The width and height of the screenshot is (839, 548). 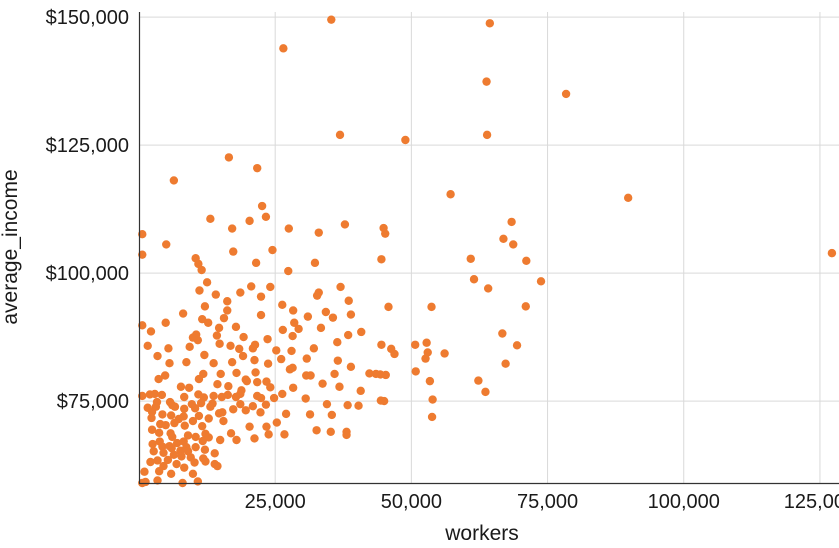 What do you see at coordinates (87, 274) in the screenshot?
I see `y-tick-label: $100,000` at bounding box center [87, 274].